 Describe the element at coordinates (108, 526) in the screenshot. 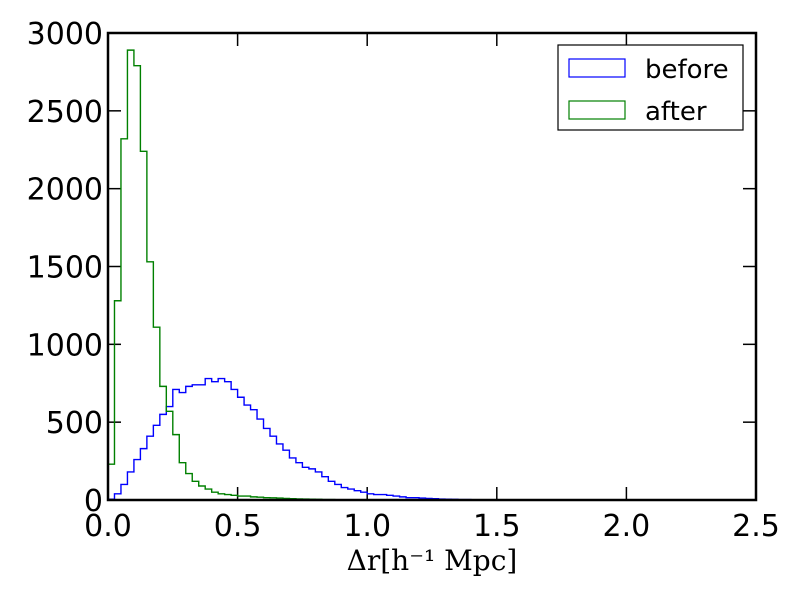

I see `x-tick-label: 0.0` at that location.